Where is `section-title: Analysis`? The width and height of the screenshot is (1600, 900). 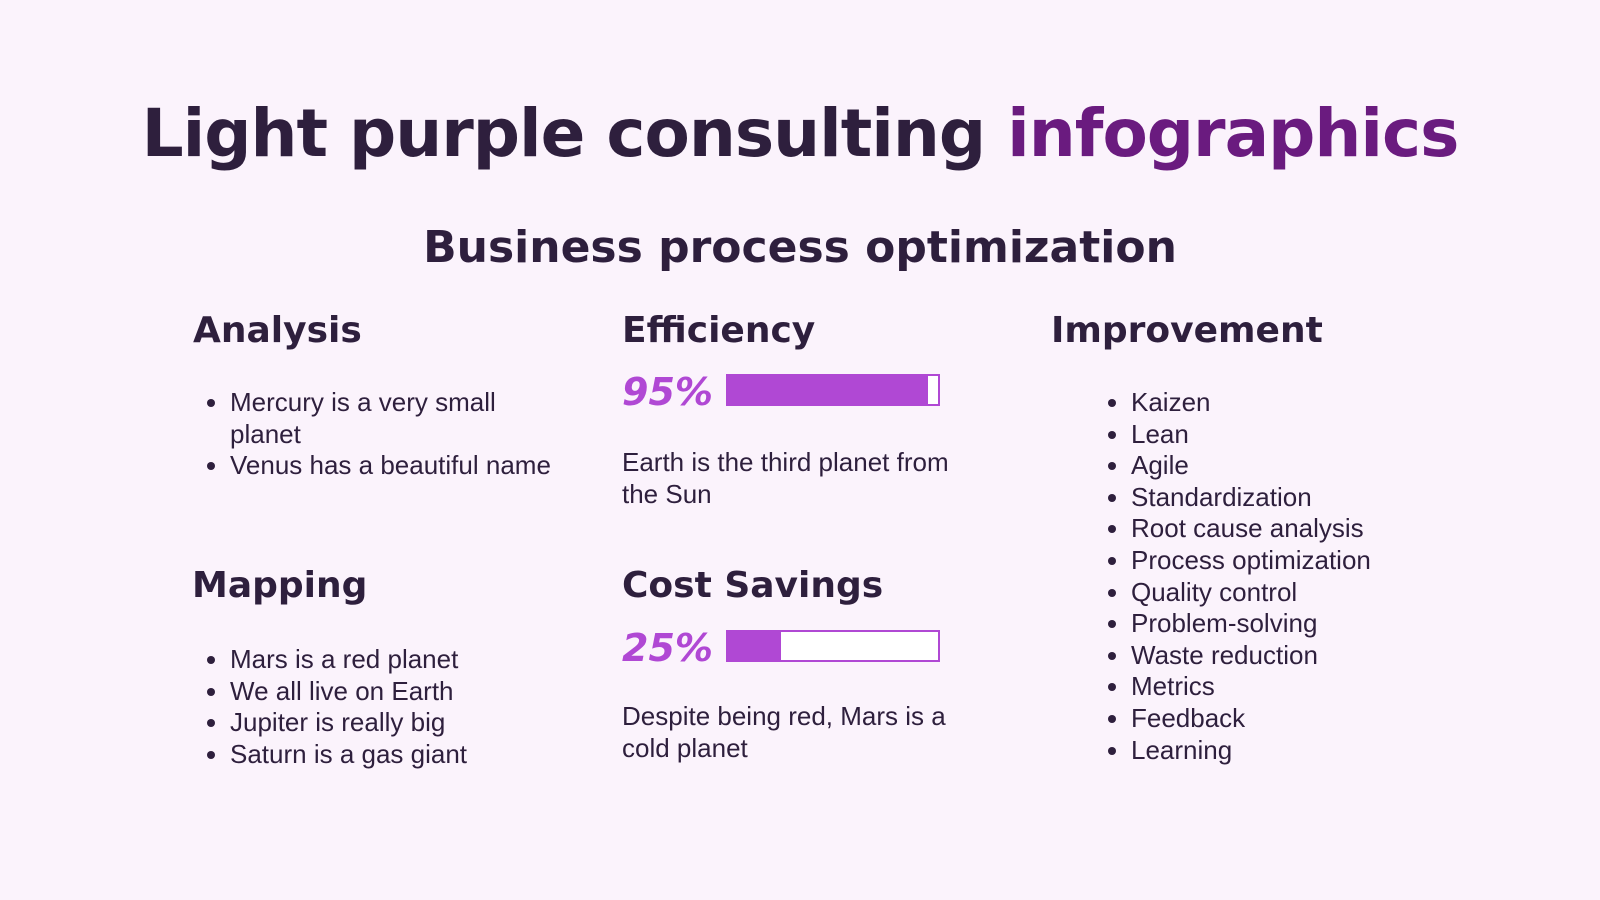 section-title: Analysis is located at coordinates (277, 330).